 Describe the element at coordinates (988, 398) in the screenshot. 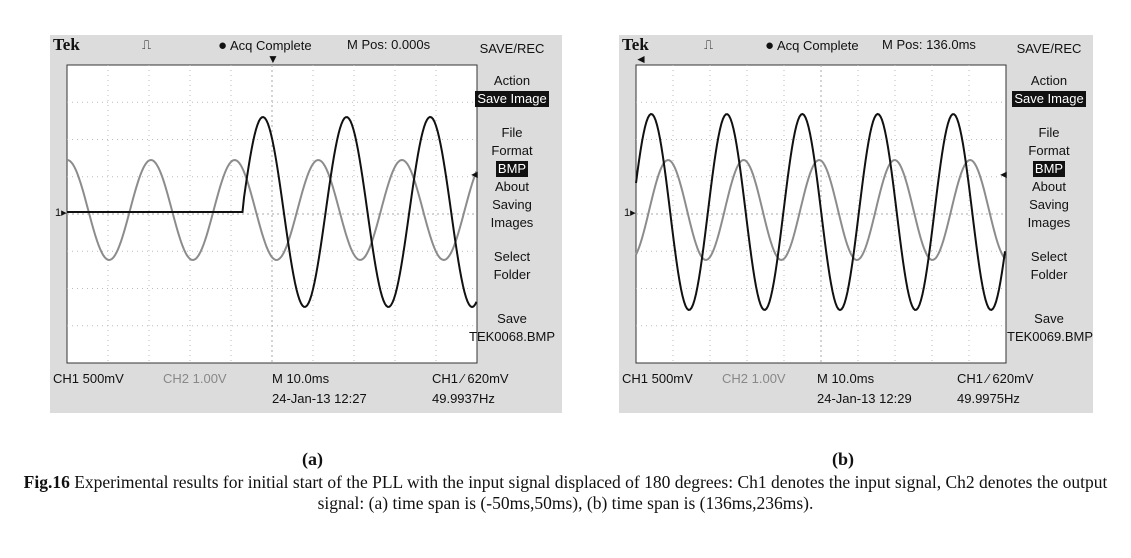

I see `frequency: 49.9975Hz` at that location.